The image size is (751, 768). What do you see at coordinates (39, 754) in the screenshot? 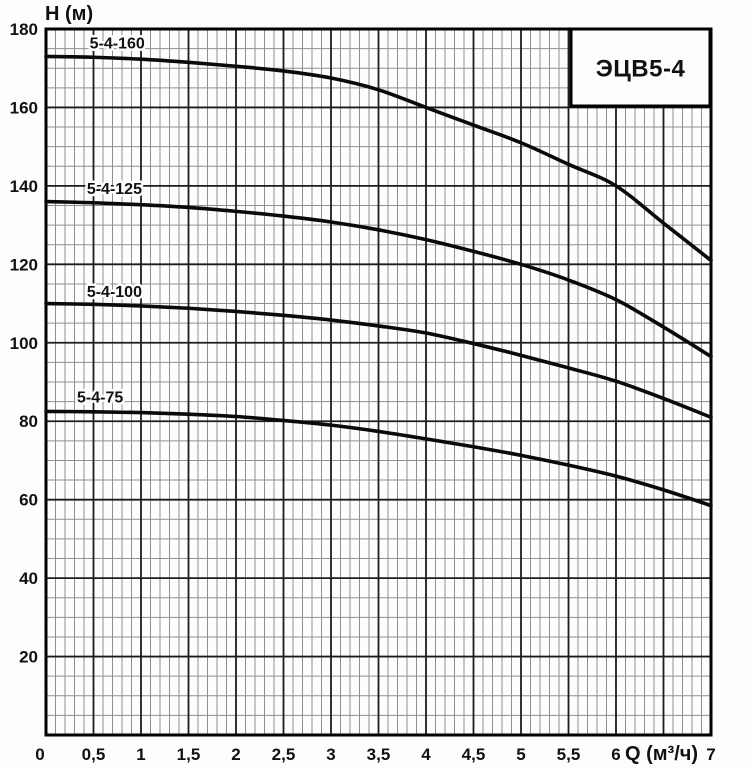
I see `x-tick-label-0: 0` at bounding box center [39, 754].